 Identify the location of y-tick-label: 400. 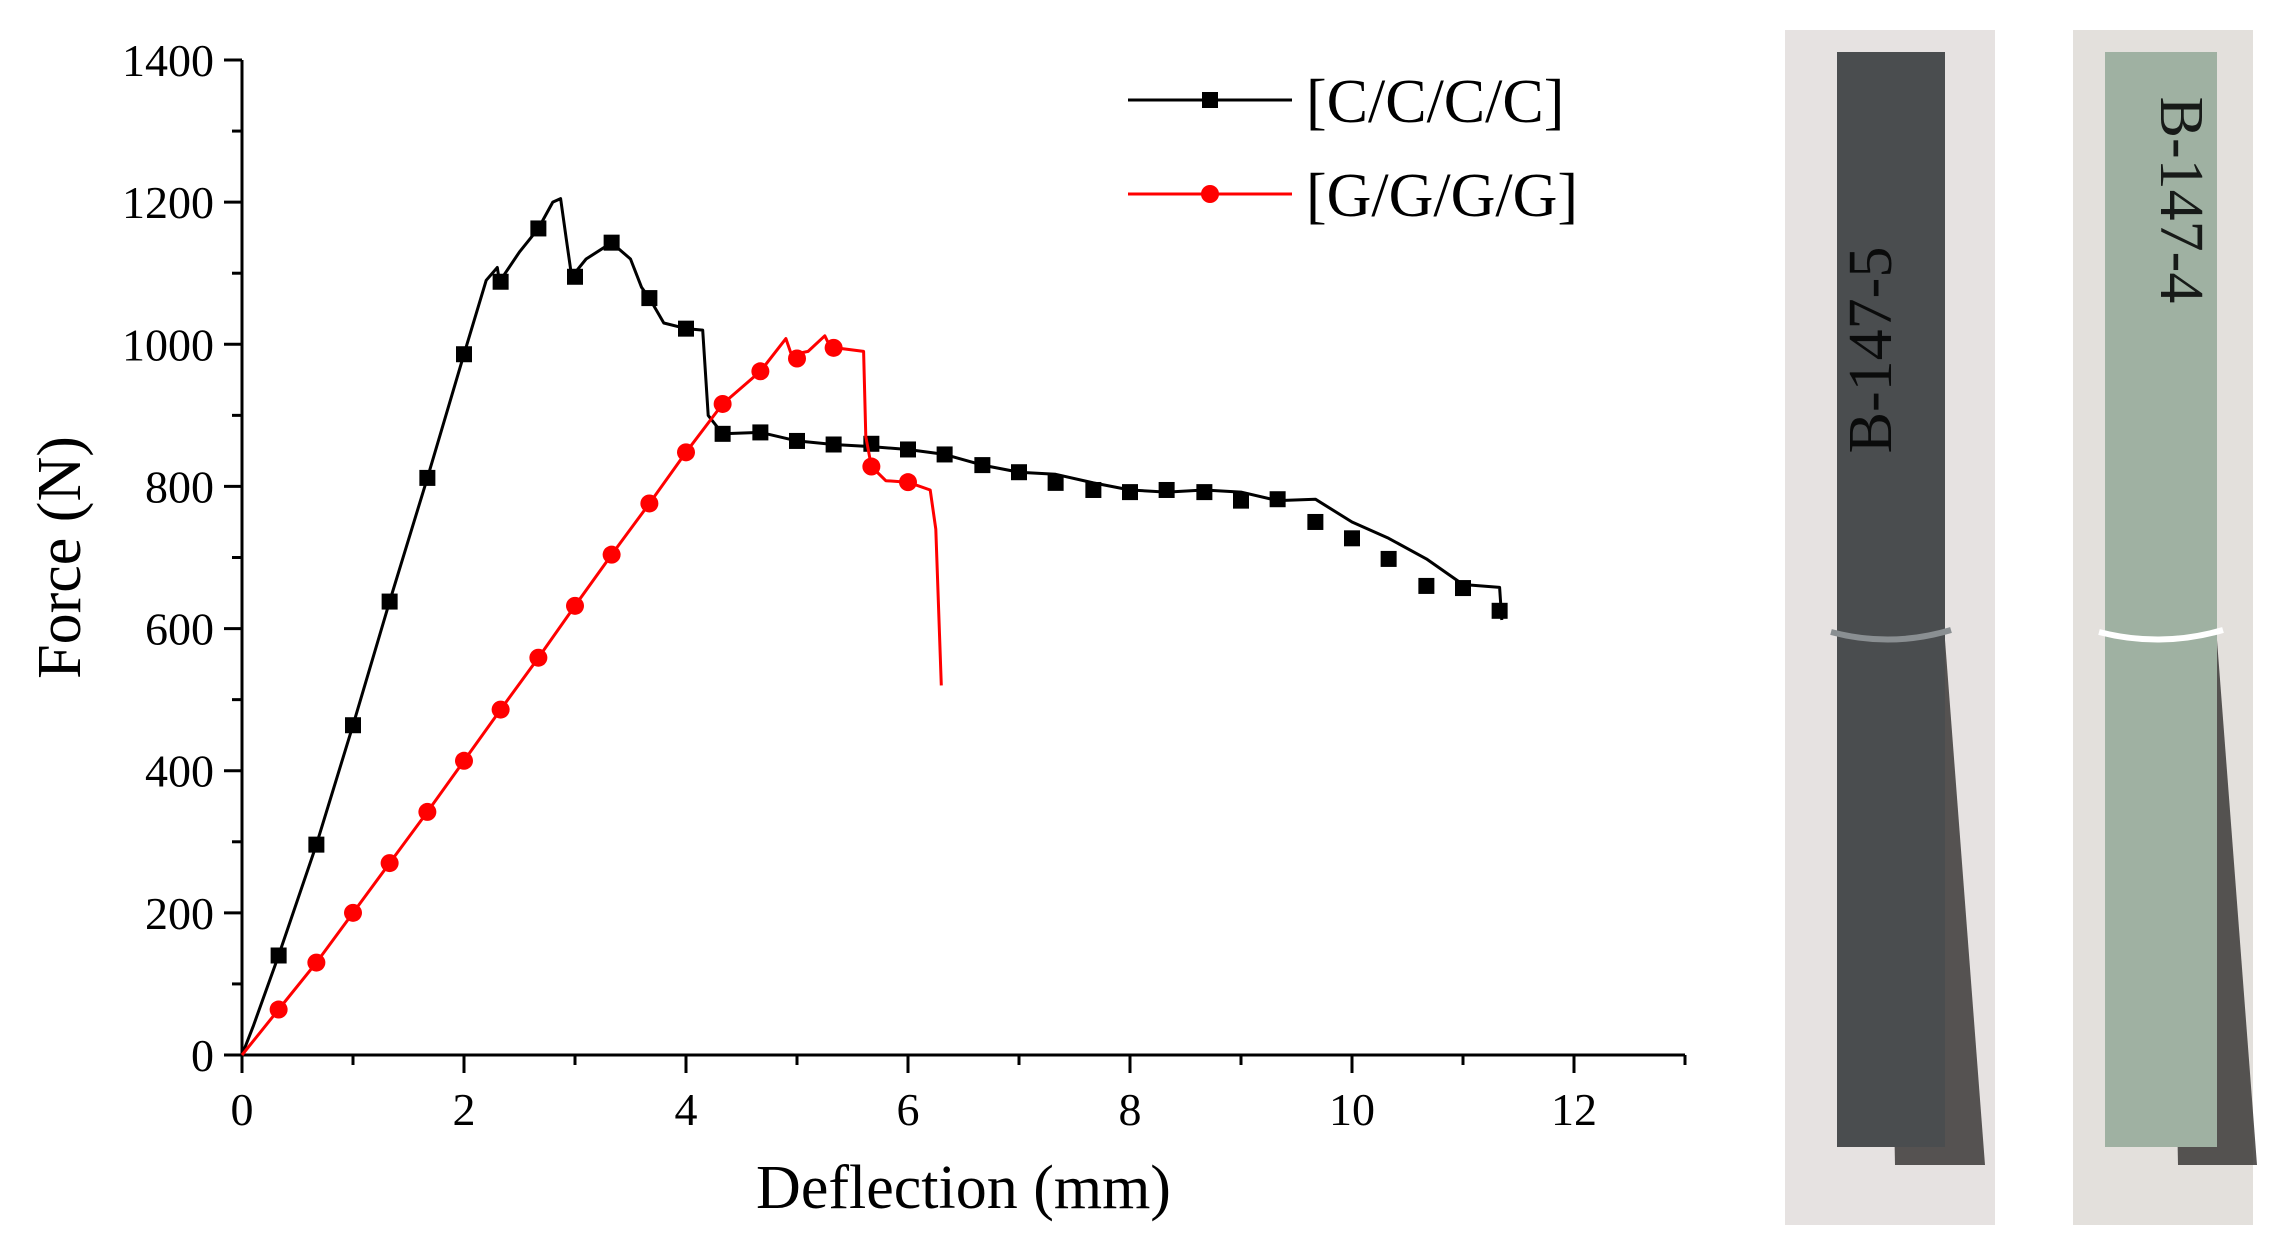
(179, 771).